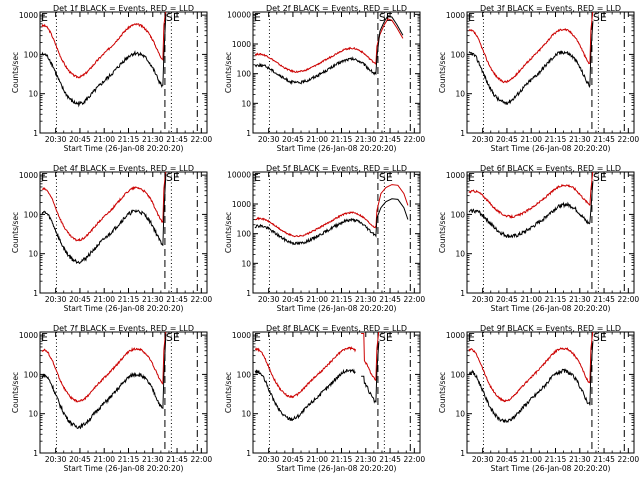 The image size is (640, 484). Describe the element at coordinates (336, 8) in the screenshot. I see `panel-title: Det 2f BLACK = Events, RED = LLD` at that location.